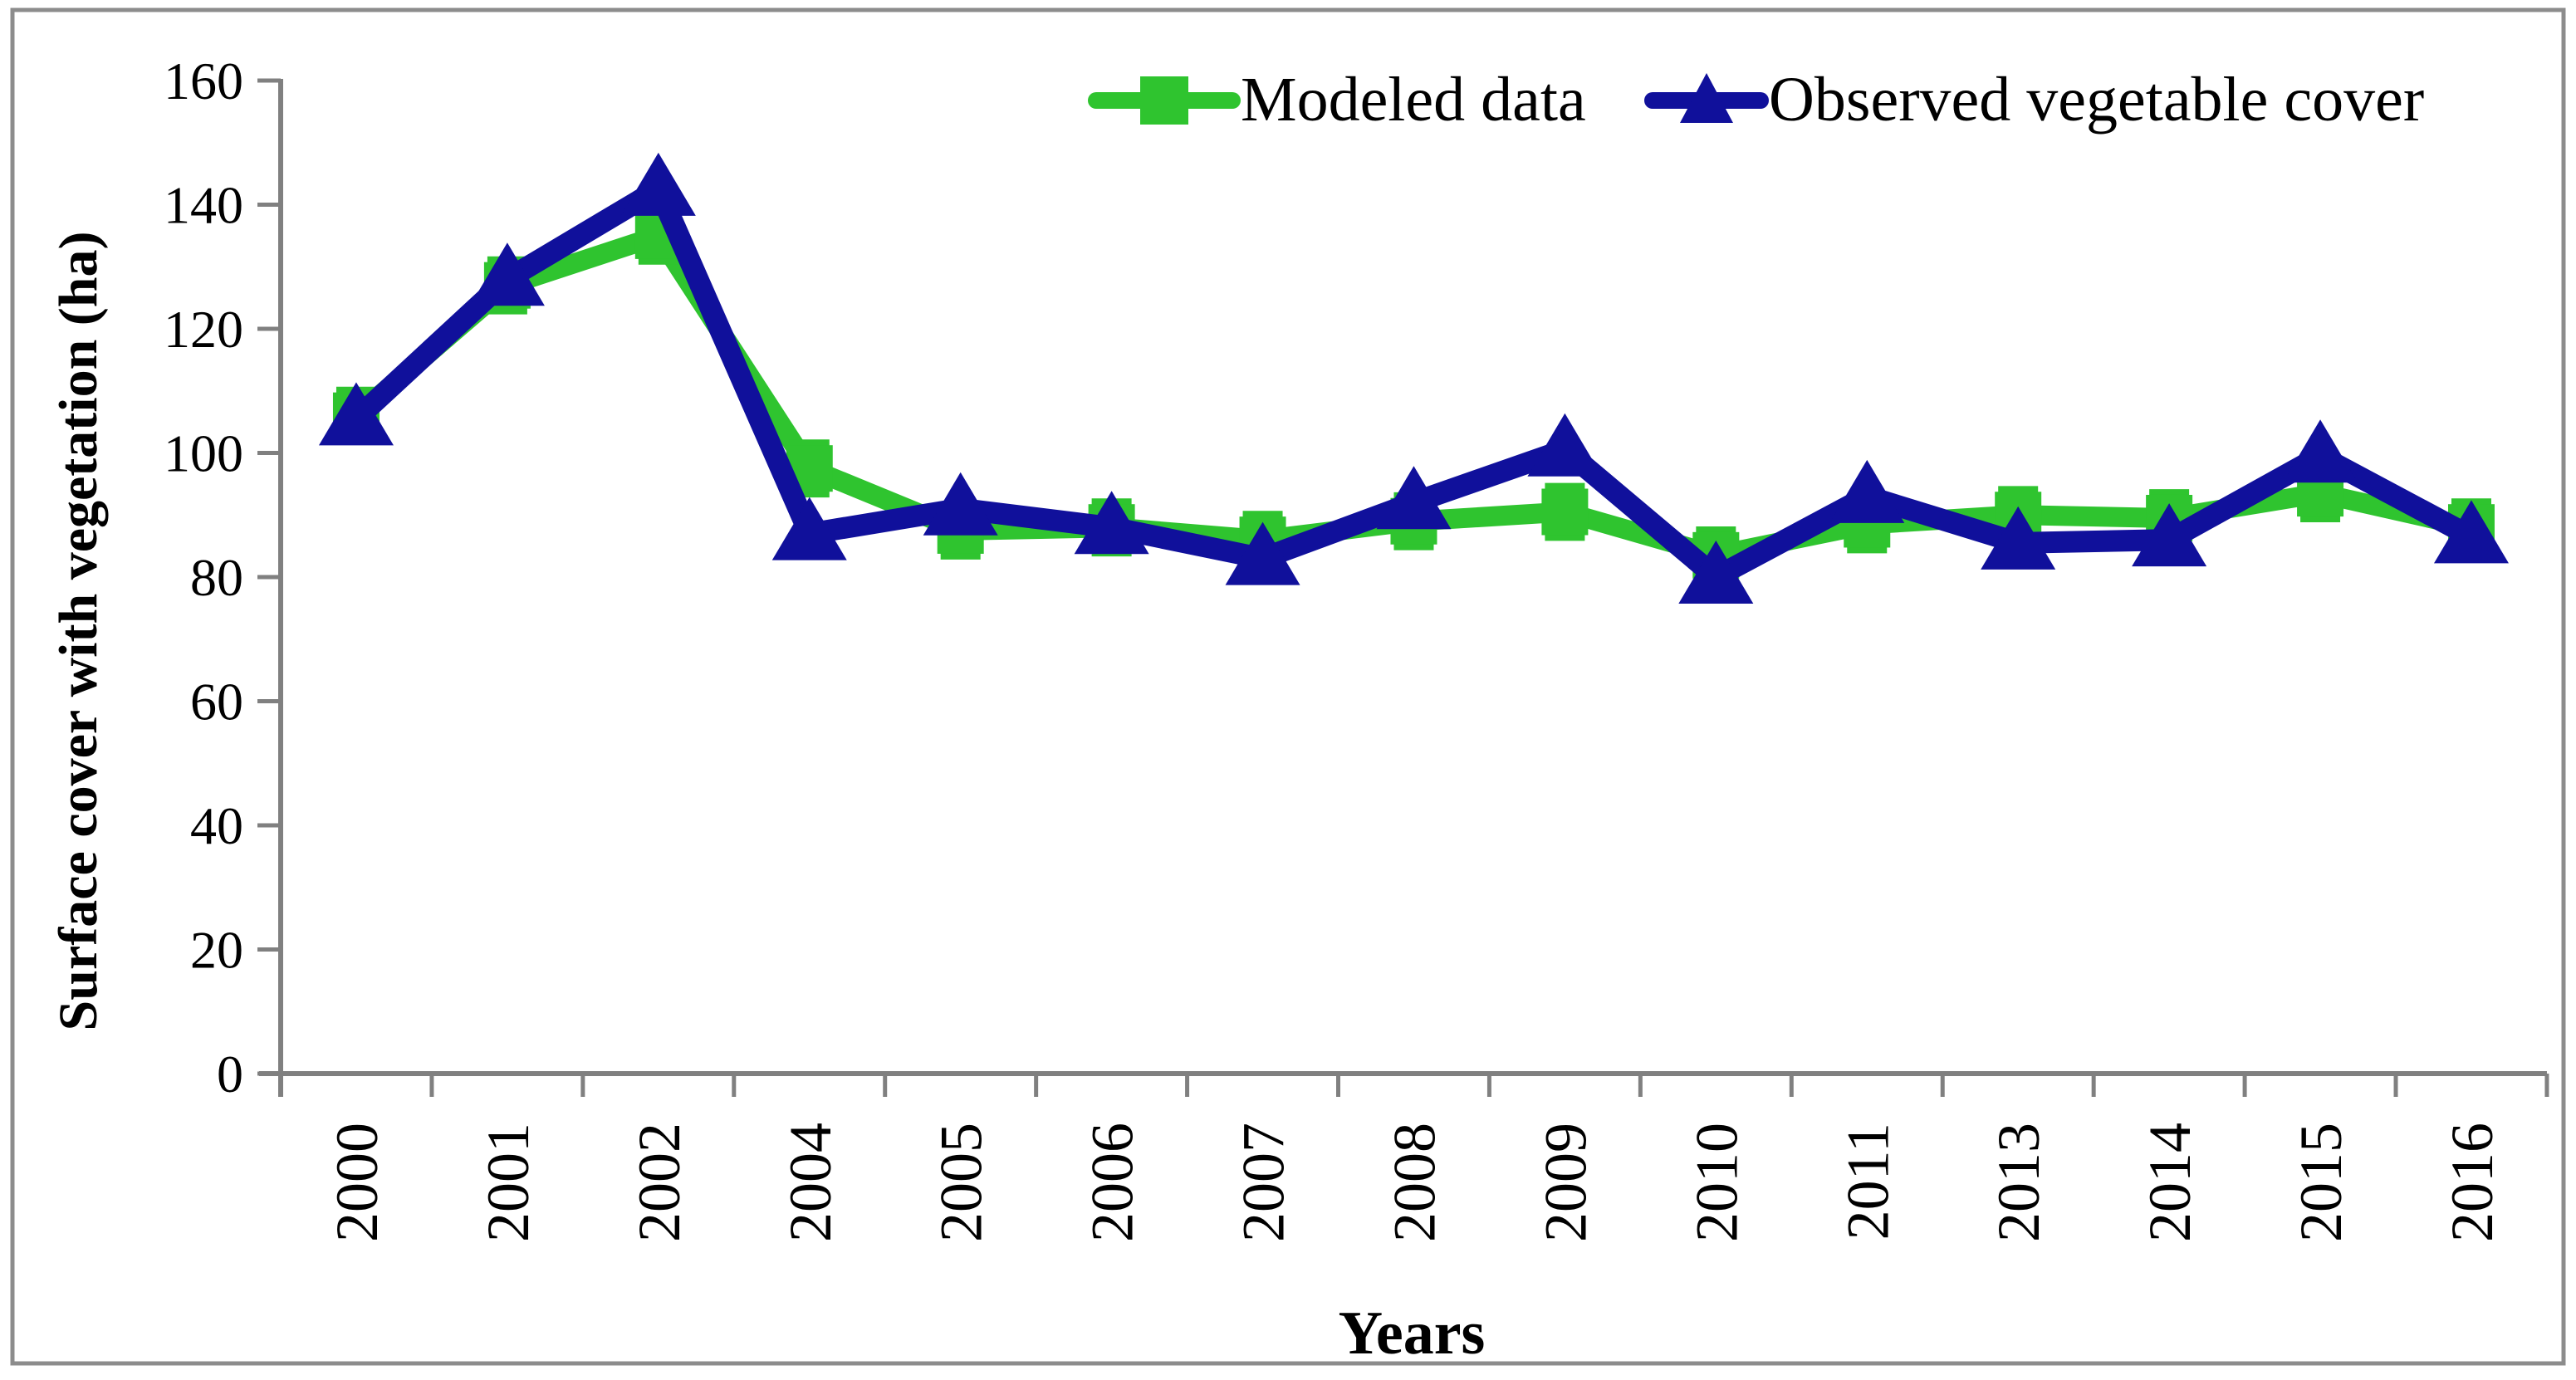 The width and height of the screenshot is (2576, 1380). I want to click on y-tick-label: 20, so click(217, 950).